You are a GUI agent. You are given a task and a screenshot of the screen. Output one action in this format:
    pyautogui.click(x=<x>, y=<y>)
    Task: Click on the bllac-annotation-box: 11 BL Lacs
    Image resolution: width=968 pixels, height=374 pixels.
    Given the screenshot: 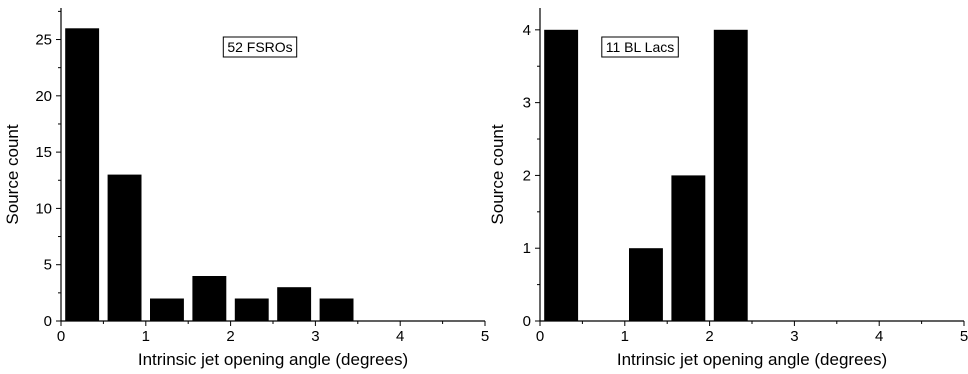 What is the action you would take?
    pyautogui.click(x=640, y=47)
    